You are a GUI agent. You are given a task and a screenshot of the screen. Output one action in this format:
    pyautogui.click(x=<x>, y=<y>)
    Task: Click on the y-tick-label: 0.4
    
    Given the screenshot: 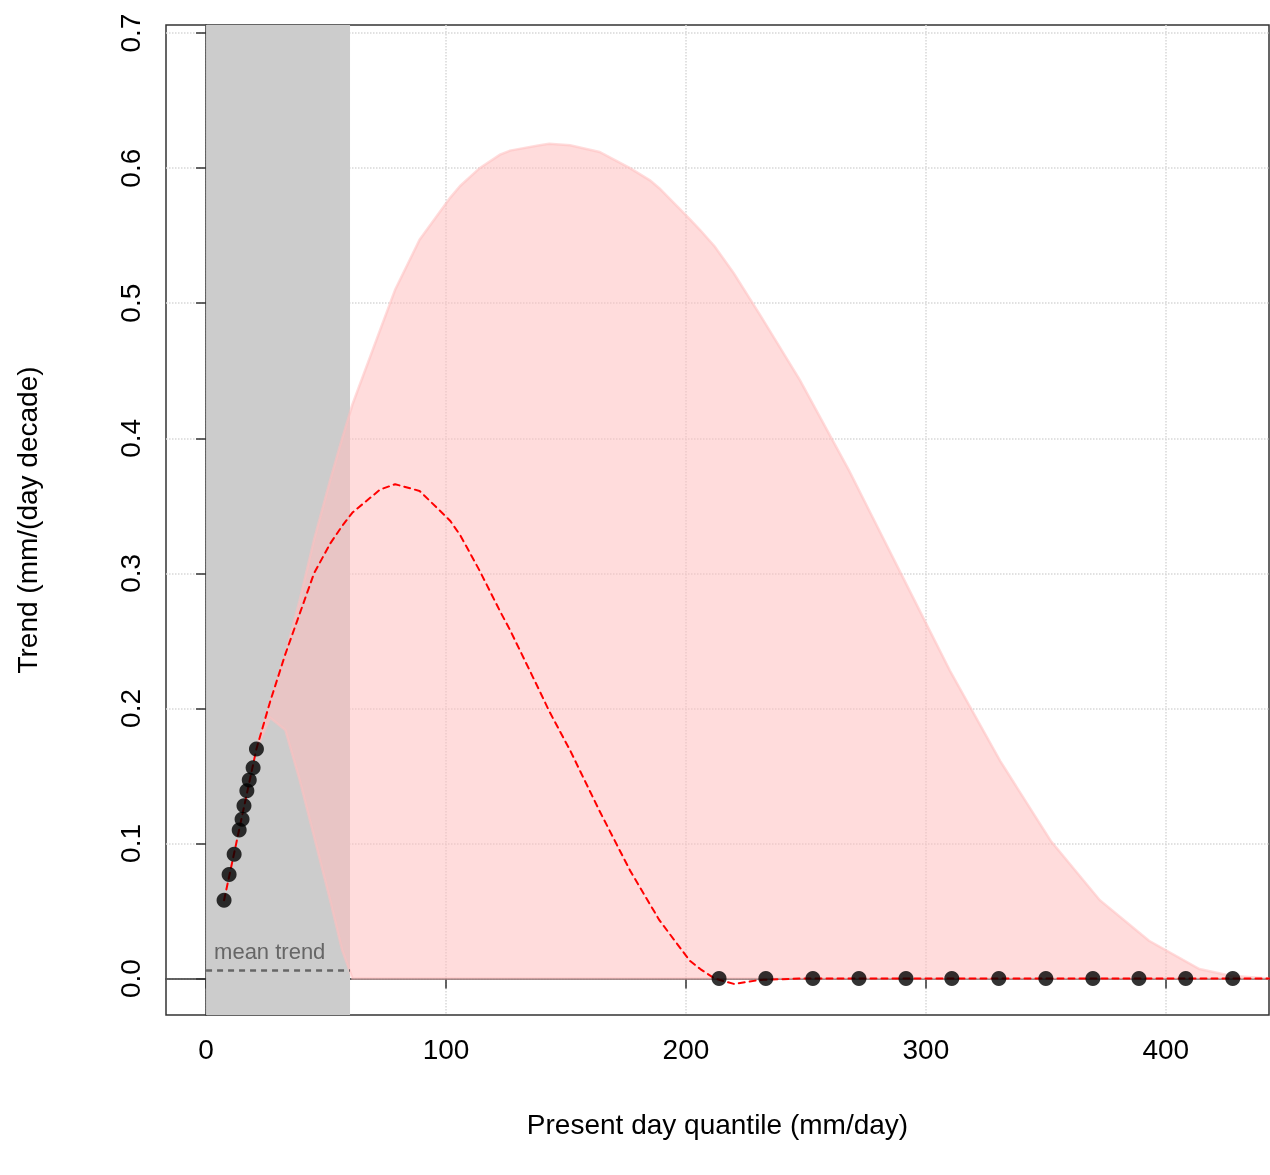 What is the action you would take?
    pyautogui.click(x=130, y=438)
    